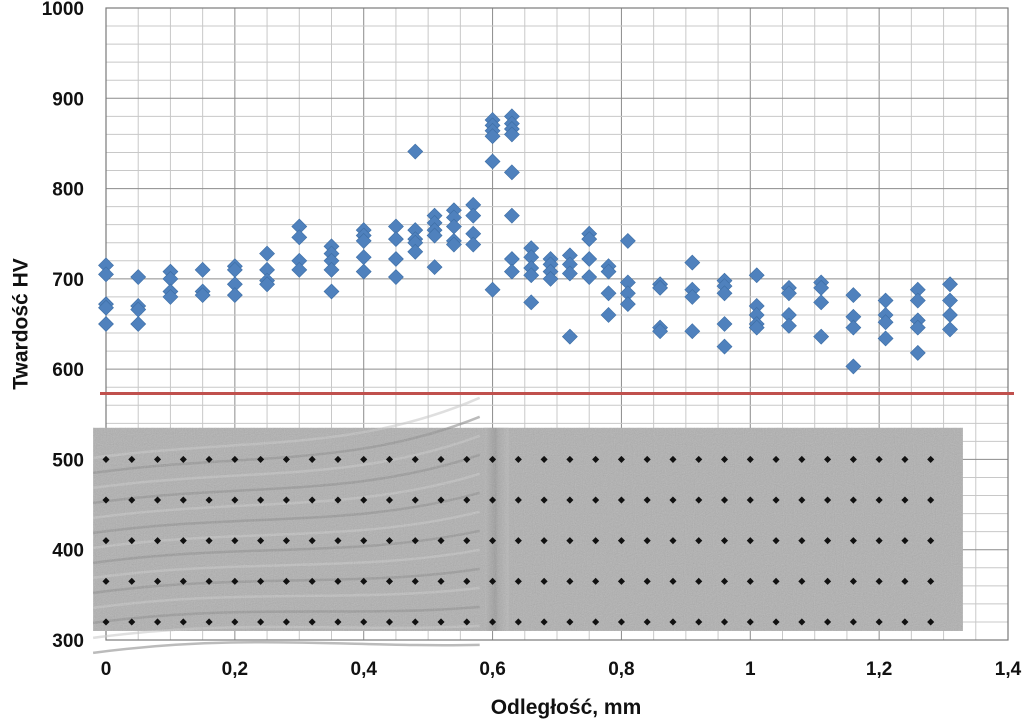  What do you see at coordinates (750, 669) in the screenshot?
I see `x-tick-label: 1` at bounding box center [750, 669].